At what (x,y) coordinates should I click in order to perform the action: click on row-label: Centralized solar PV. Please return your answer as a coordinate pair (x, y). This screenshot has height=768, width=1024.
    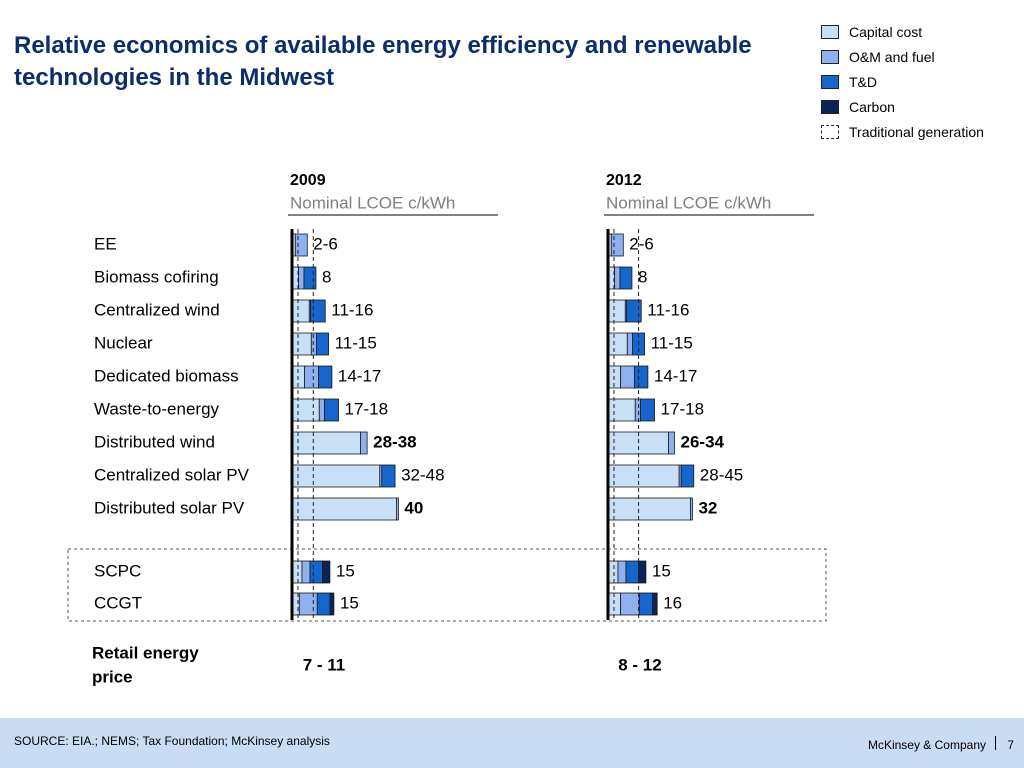
    Looking at the image, I should click on (172, 474).